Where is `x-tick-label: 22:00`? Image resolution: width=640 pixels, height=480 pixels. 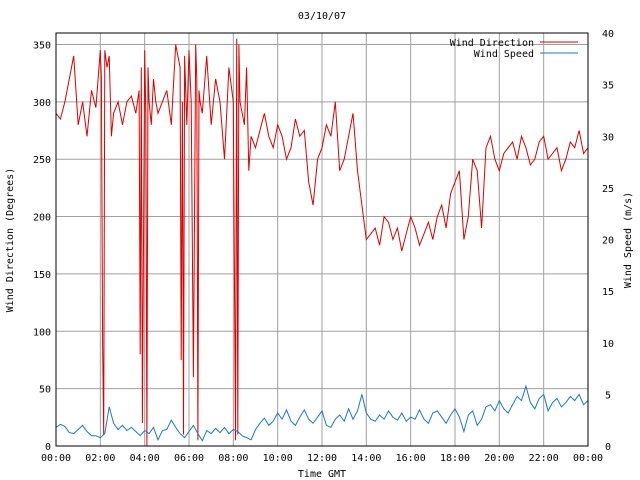 x-tick-label: 22:00 is located at coordinates (544, 458).